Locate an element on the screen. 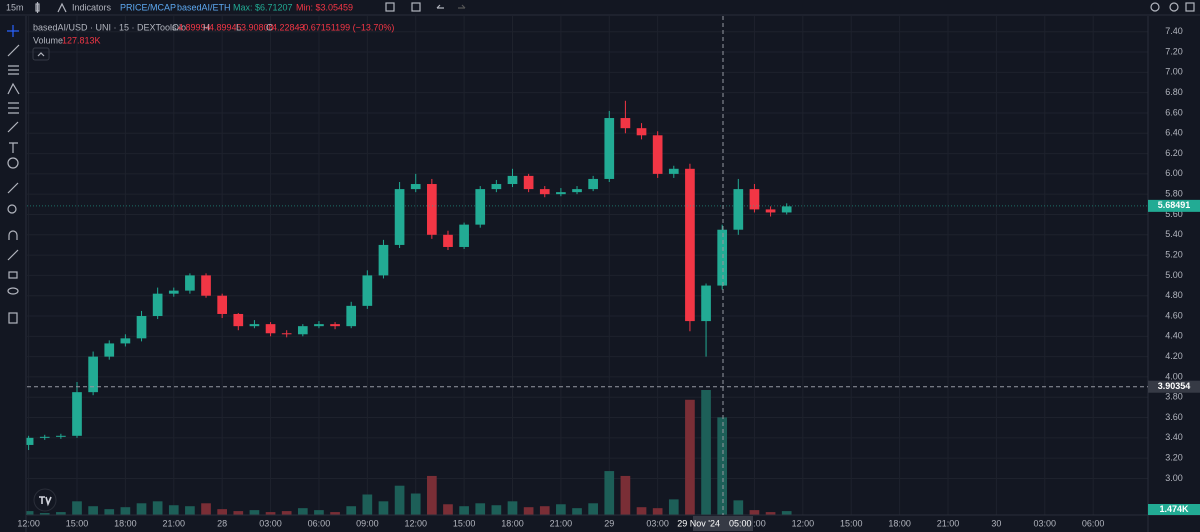  y-tick-label: 5.20 is located at coordinates (1174, 254).